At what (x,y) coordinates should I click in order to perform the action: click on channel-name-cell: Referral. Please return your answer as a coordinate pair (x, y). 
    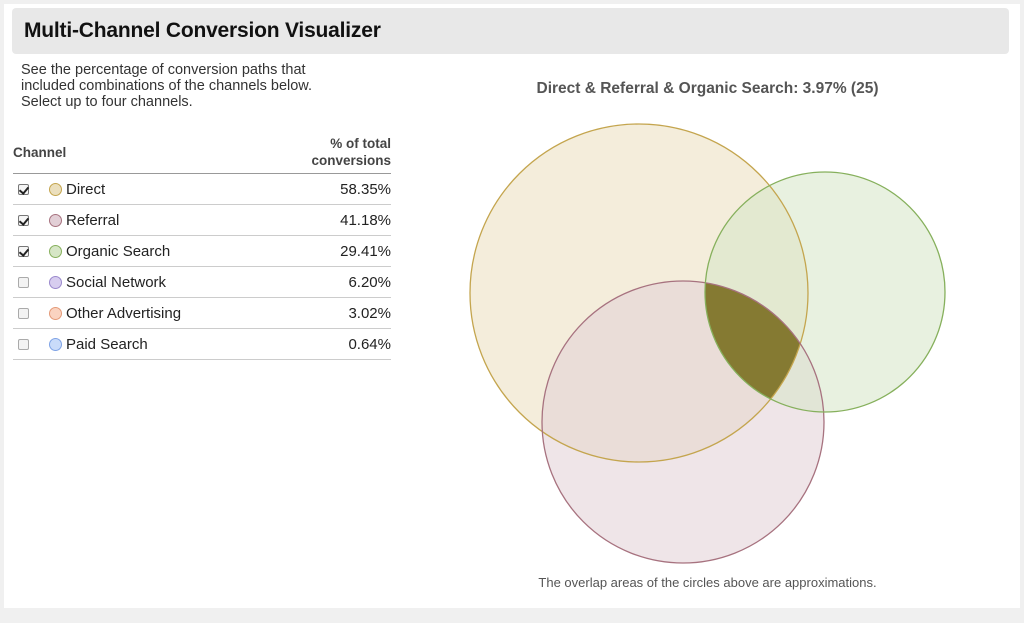
    Looking at the image, I should click on (156, 220).